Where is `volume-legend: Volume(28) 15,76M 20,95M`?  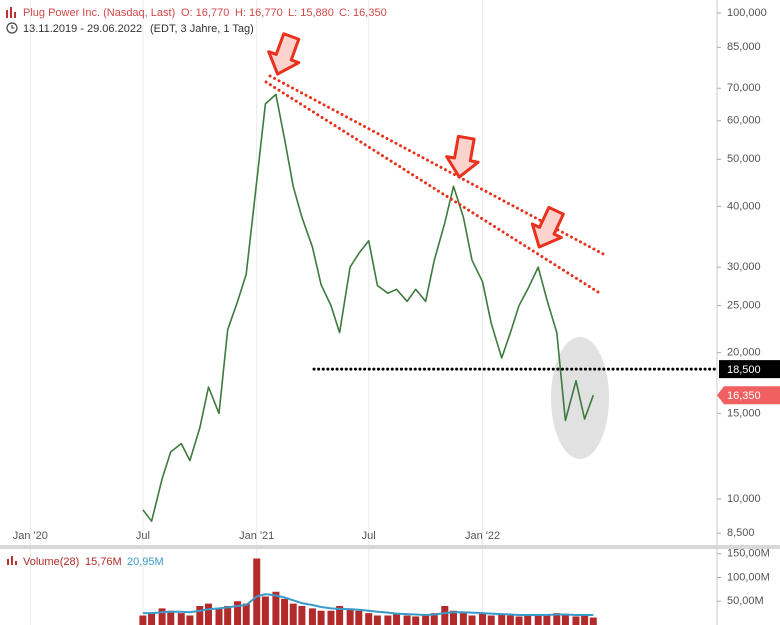
volume-legend: Volume(28) 15,76M 20,95M is located at coordinates (85, 562).